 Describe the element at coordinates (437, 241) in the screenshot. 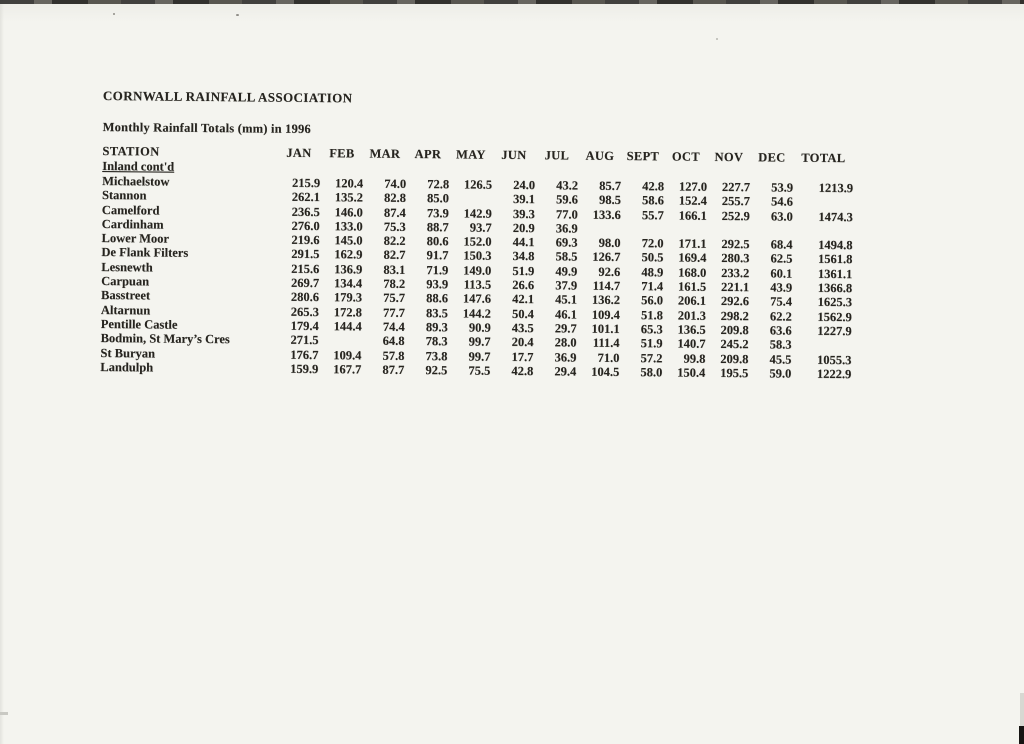

I see `rainfall-value: 80.6` at that location.